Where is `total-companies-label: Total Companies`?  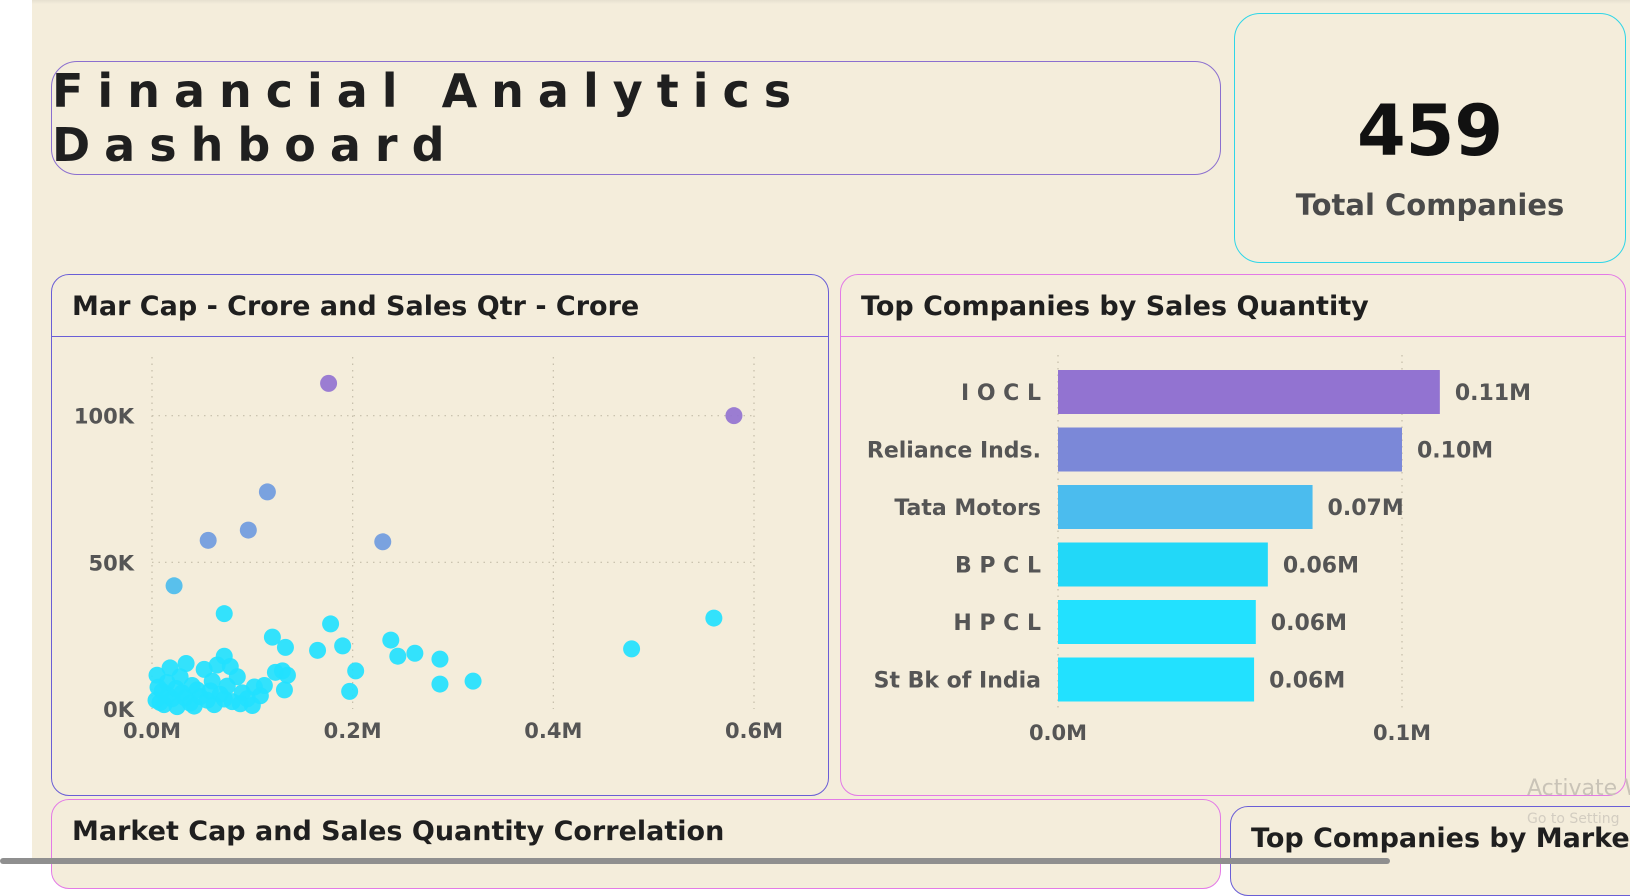 total-companies-label: Total Companies is located at coordinates (1430, 205).